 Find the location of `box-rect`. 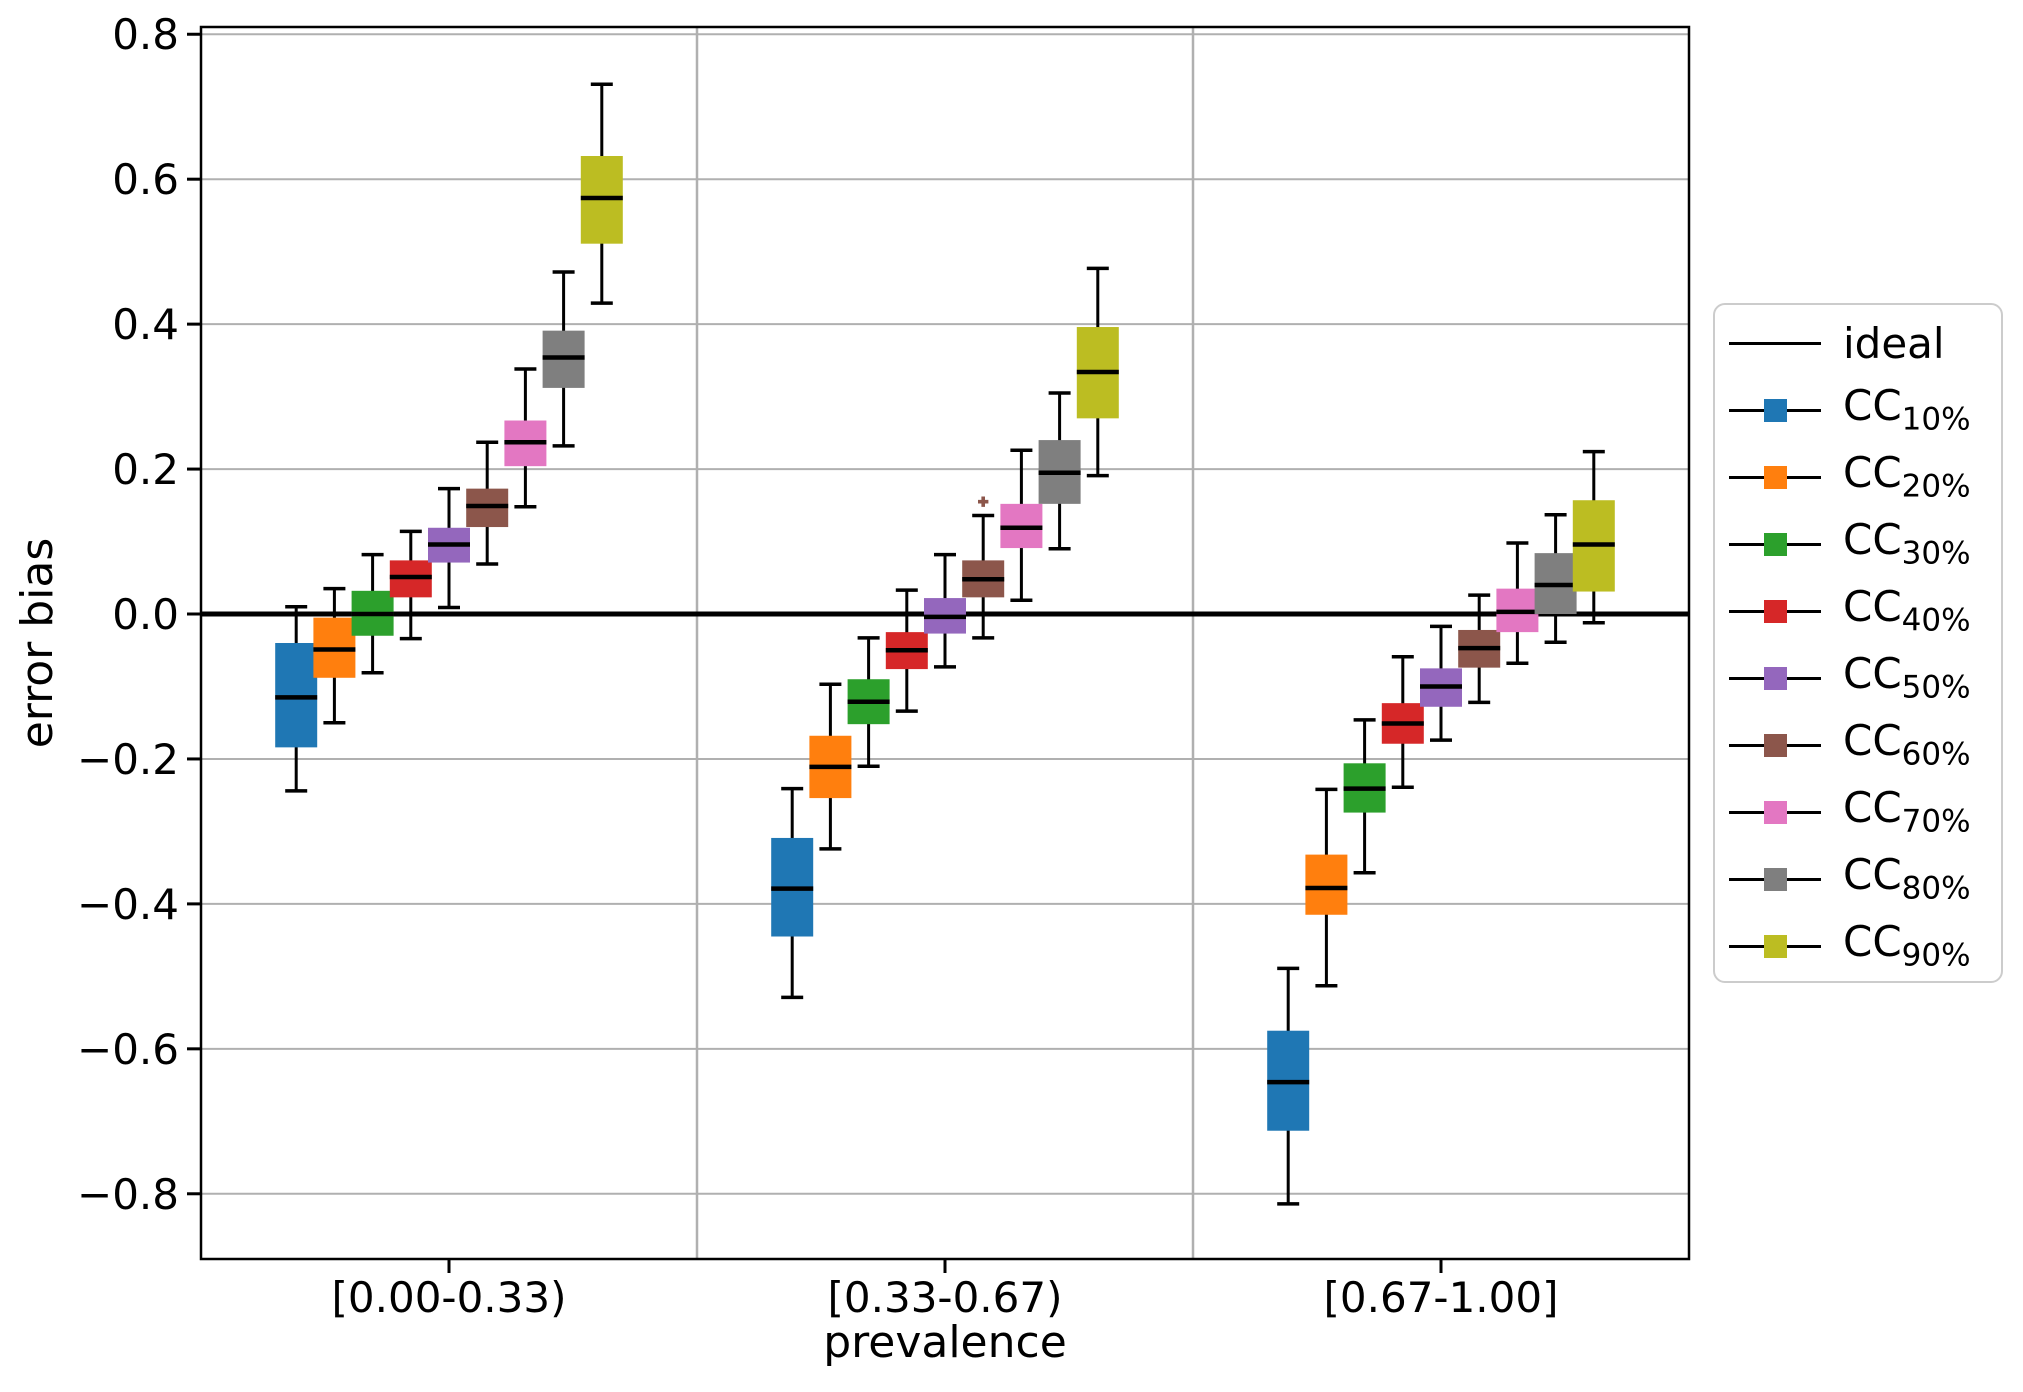

box-rect is located at coordinates (1326, 884).